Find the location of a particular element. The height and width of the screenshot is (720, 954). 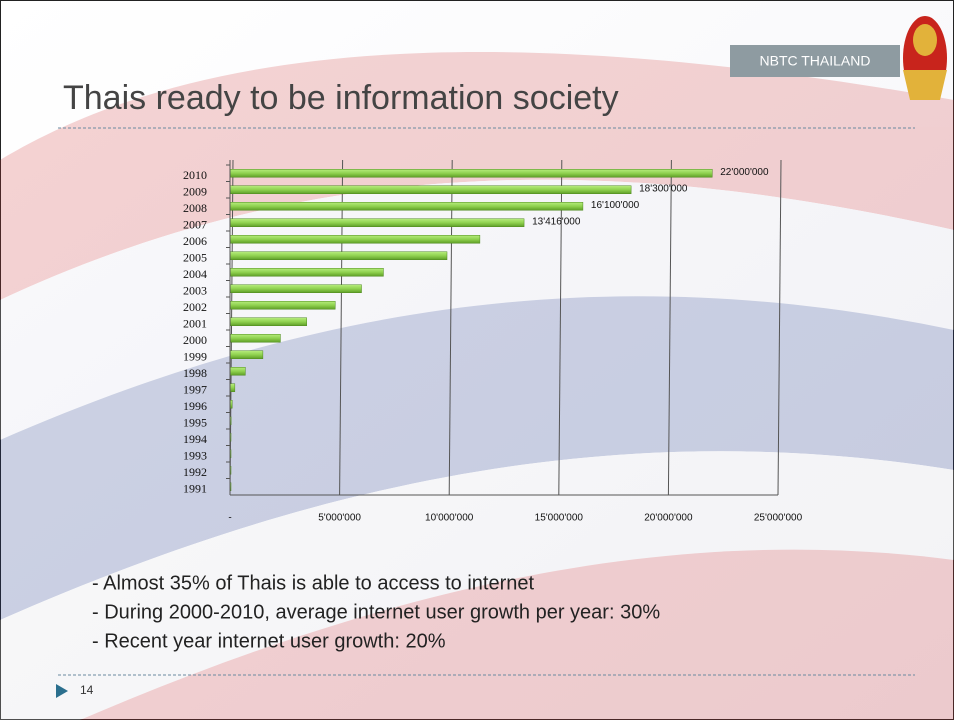

x-tick-label: 10'000'000 is located at coordinates (449, 518).